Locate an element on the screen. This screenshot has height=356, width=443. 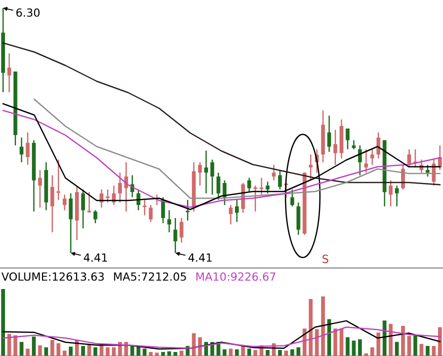
series-label: VOLUME:12613.63 is located at coordinates (52, 276).